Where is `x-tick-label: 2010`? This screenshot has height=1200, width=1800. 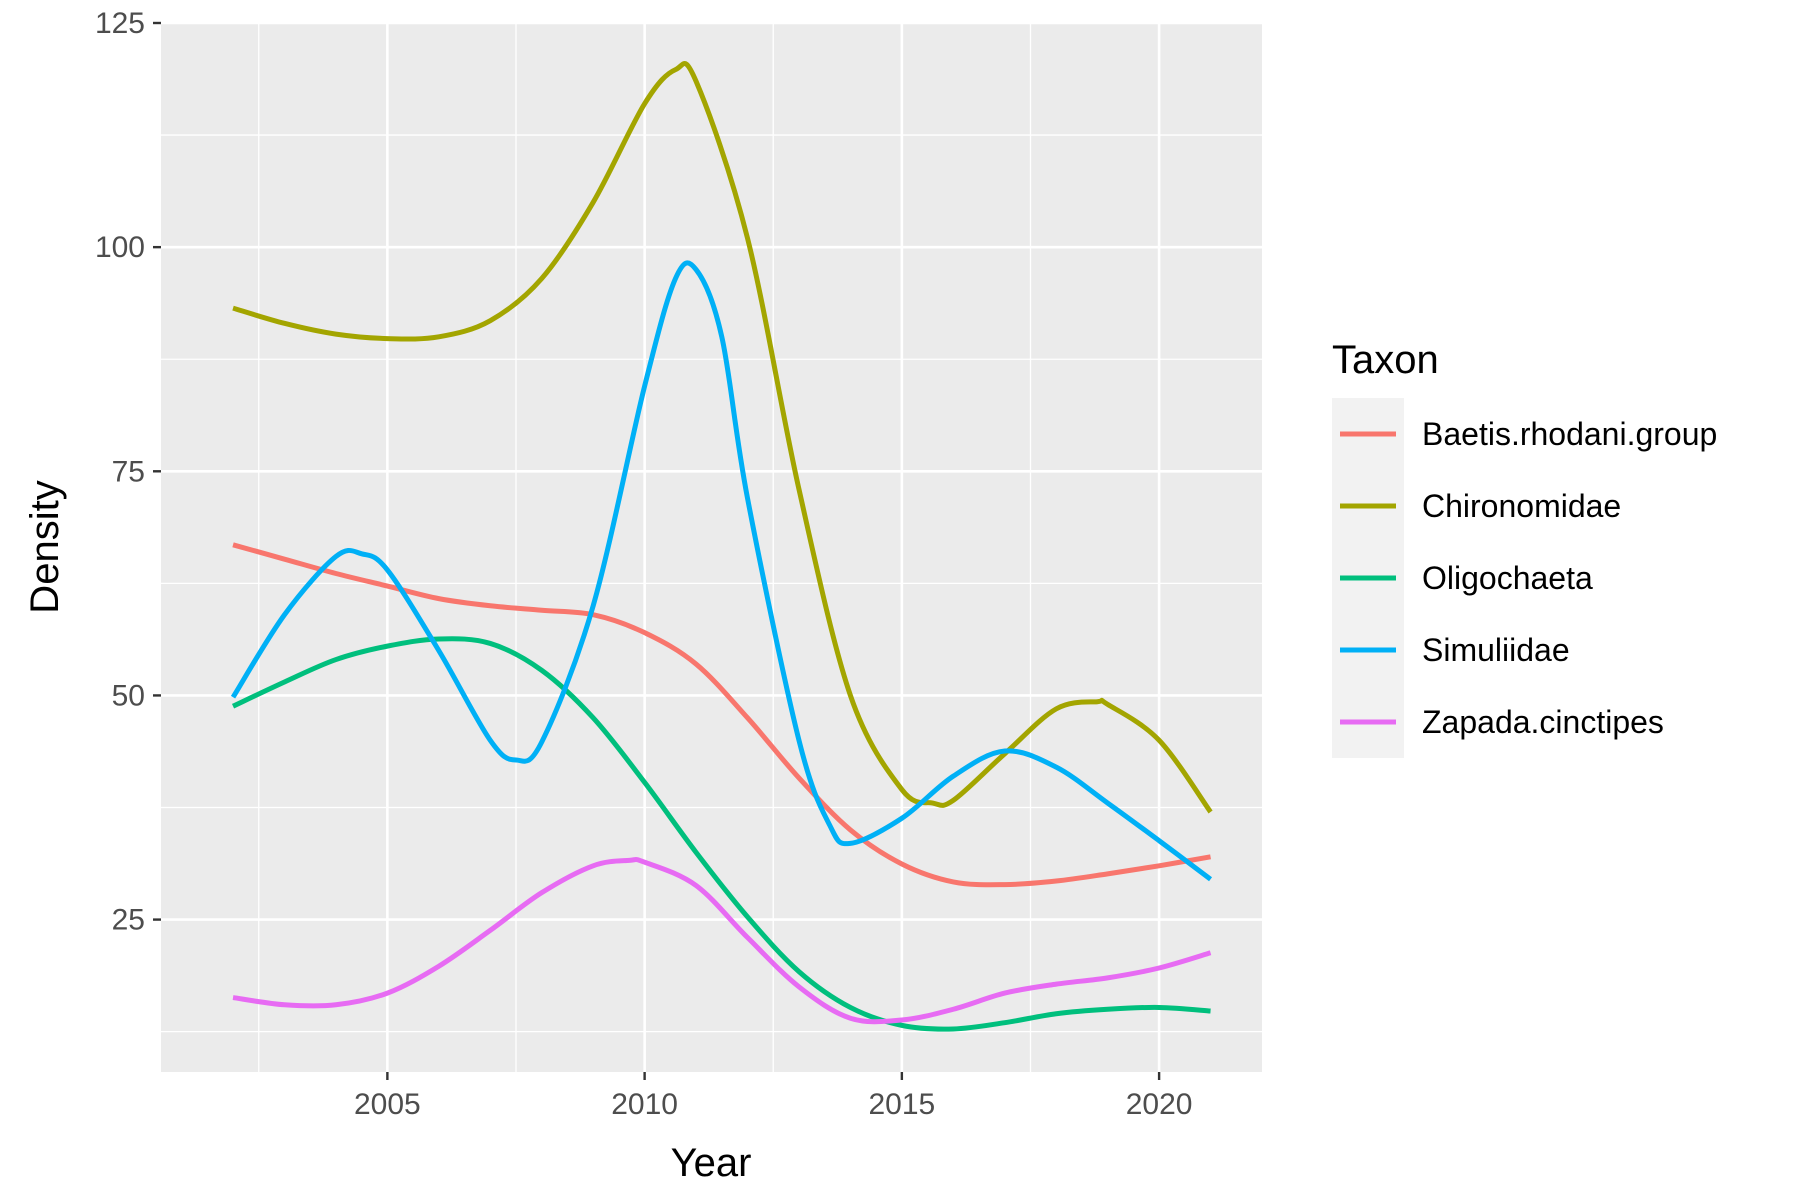
x-tick-label: 2010 is located at coordinates (644, 1104).